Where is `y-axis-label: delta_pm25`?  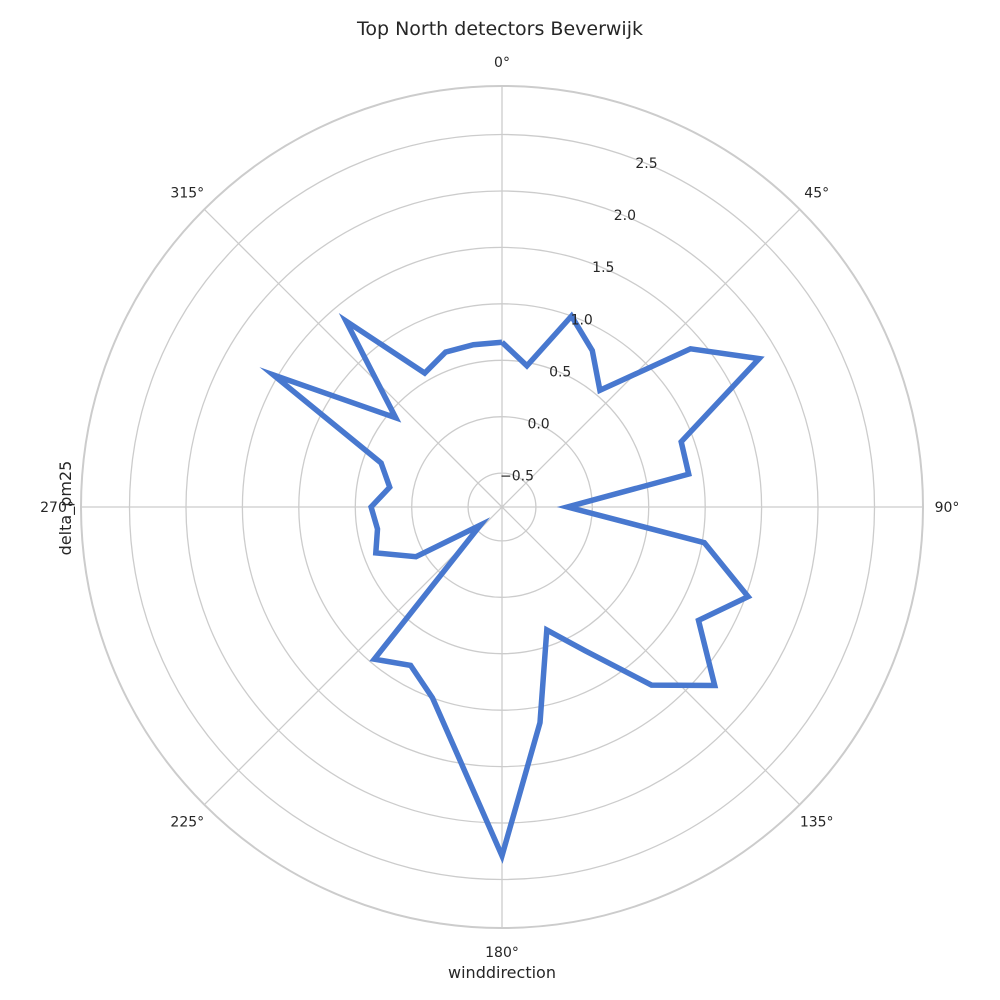
y-axis-label: delta_pm25 is located at coordinates (66, 508).